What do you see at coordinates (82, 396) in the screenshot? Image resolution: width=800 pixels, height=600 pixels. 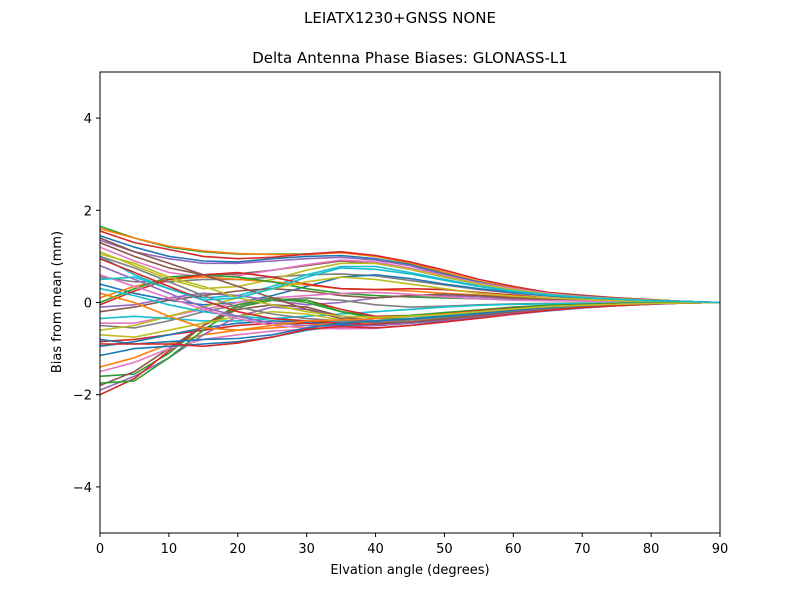 I see `y-tick-label: −2` at bounding box center [82, 396].